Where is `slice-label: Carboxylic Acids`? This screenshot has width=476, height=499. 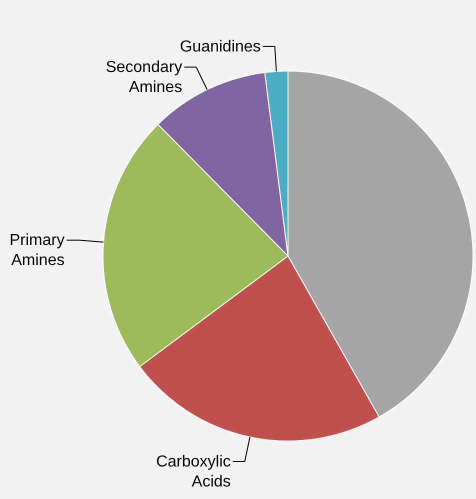
slice-label: Carboxylic Acids is located at coordinates (193, 472).